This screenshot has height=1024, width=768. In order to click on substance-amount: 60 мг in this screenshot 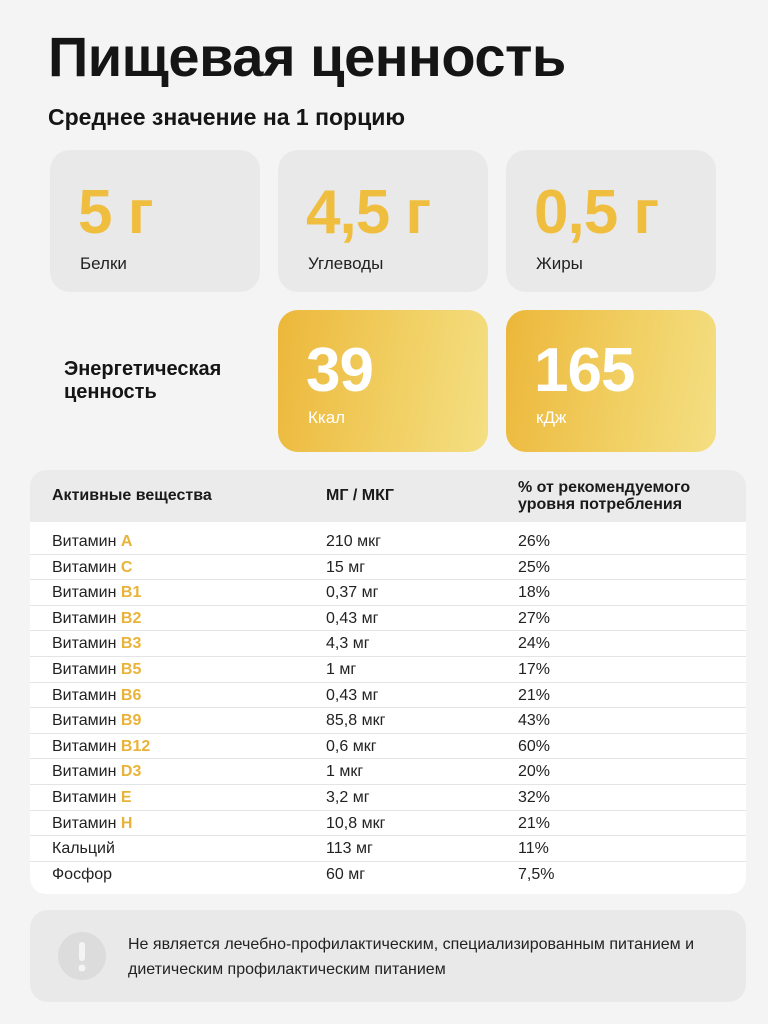, I will do `click(346, 874)`.